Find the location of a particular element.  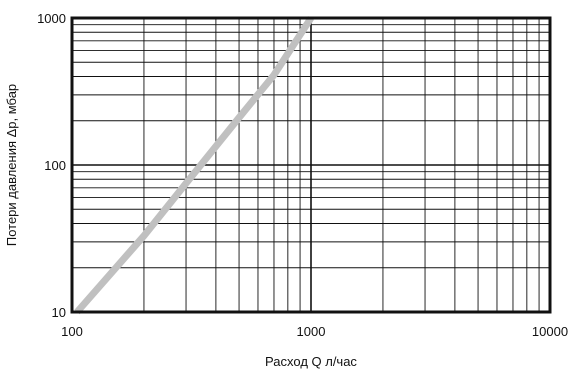

y-tick-labels: 10 100 1000 is located at coordinates (51, 165).